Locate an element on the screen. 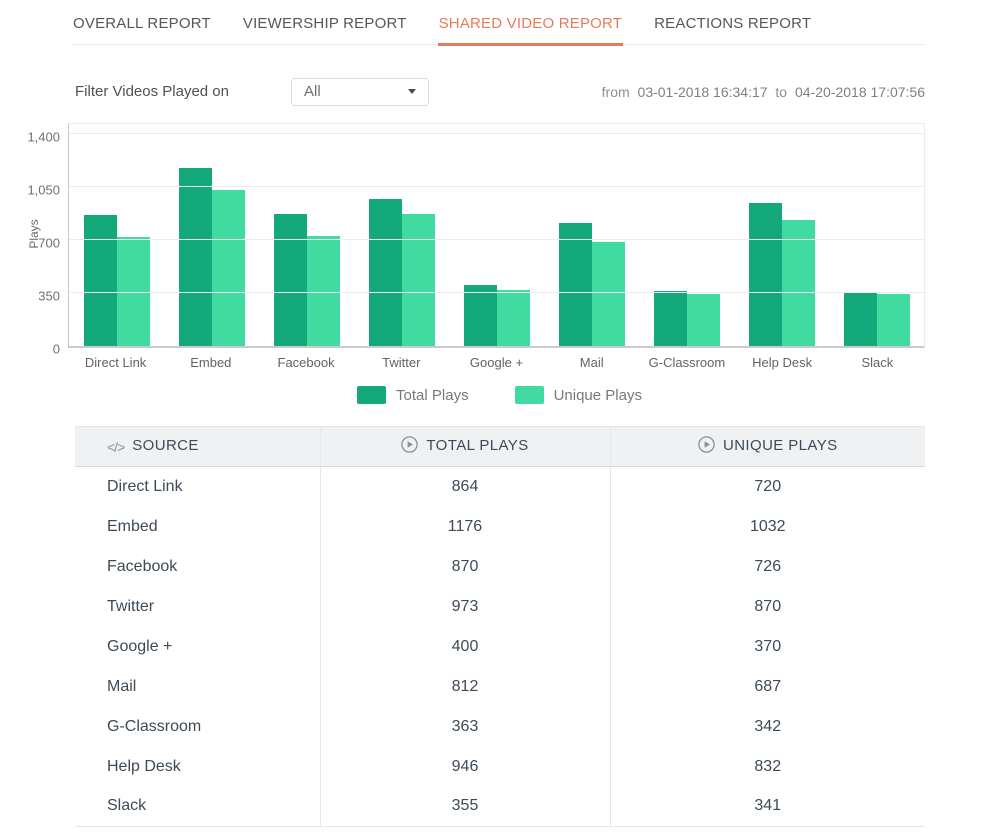 This screenshot has width=999, height=834. x-tick-label: Google + is located at coordinates (496, 362).